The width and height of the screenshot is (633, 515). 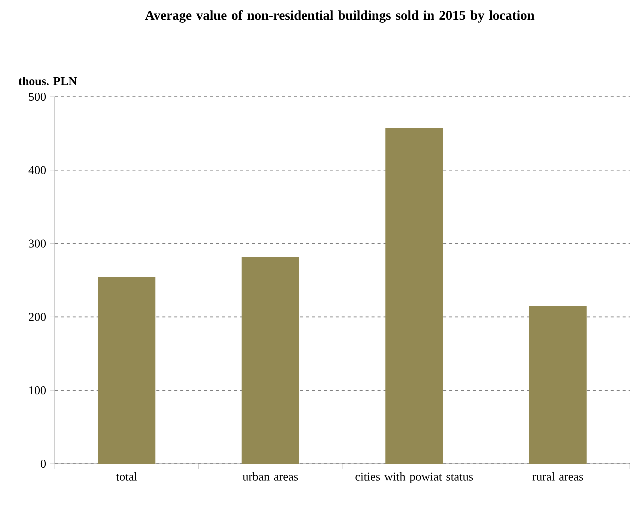 I want to click on y-axis-title: thous. PLN, so click(x=48, y=81).